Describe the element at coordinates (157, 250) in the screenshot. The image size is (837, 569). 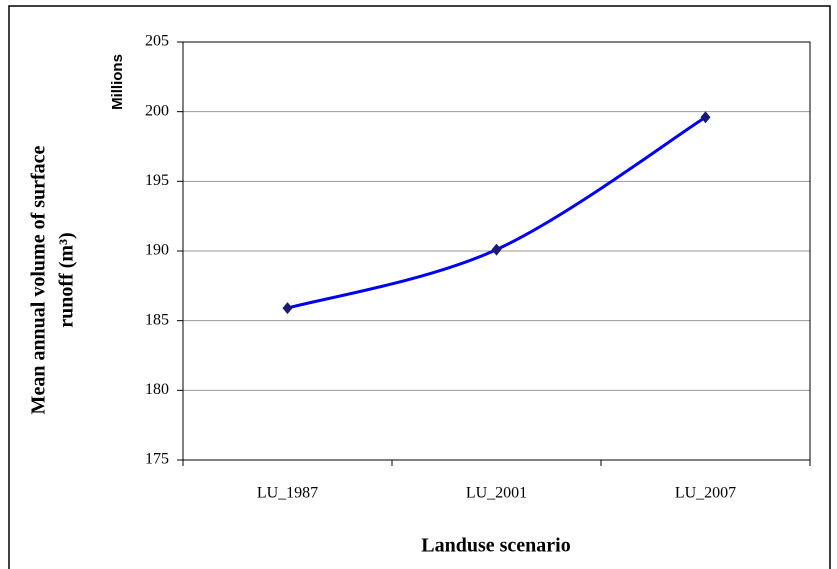
I see `y-tick-label: 190` at that location.